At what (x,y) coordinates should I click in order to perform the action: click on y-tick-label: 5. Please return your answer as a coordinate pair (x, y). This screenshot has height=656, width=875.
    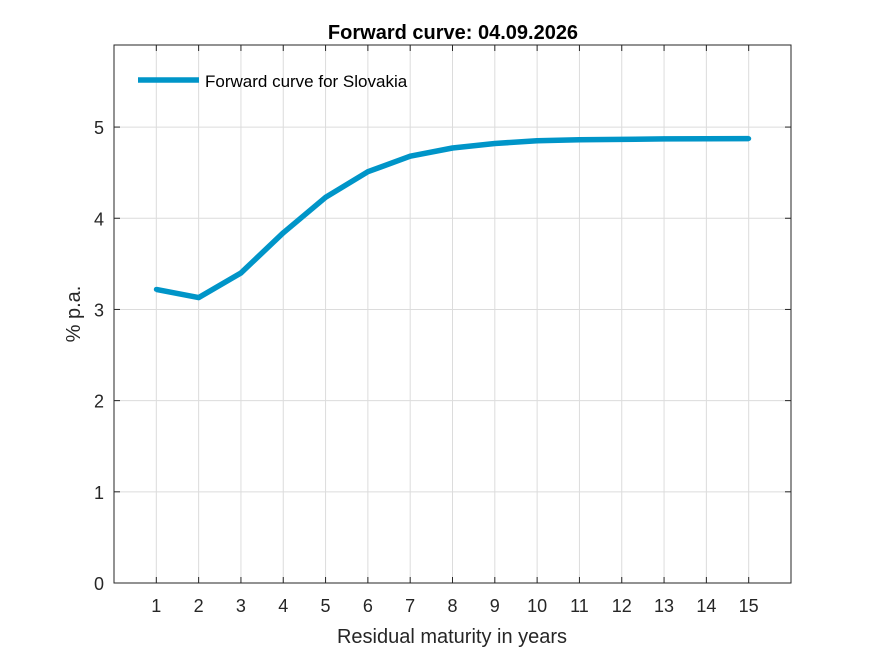
    Looking at the image, I should click on (99, 128).